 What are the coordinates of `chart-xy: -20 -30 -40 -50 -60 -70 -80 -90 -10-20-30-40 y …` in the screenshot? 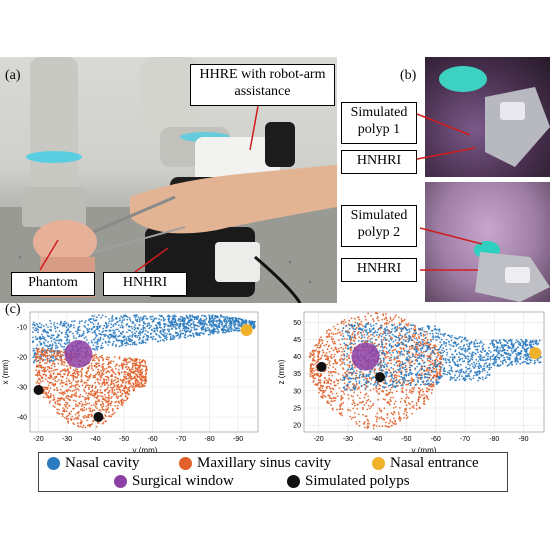 It's located at (132, 381).